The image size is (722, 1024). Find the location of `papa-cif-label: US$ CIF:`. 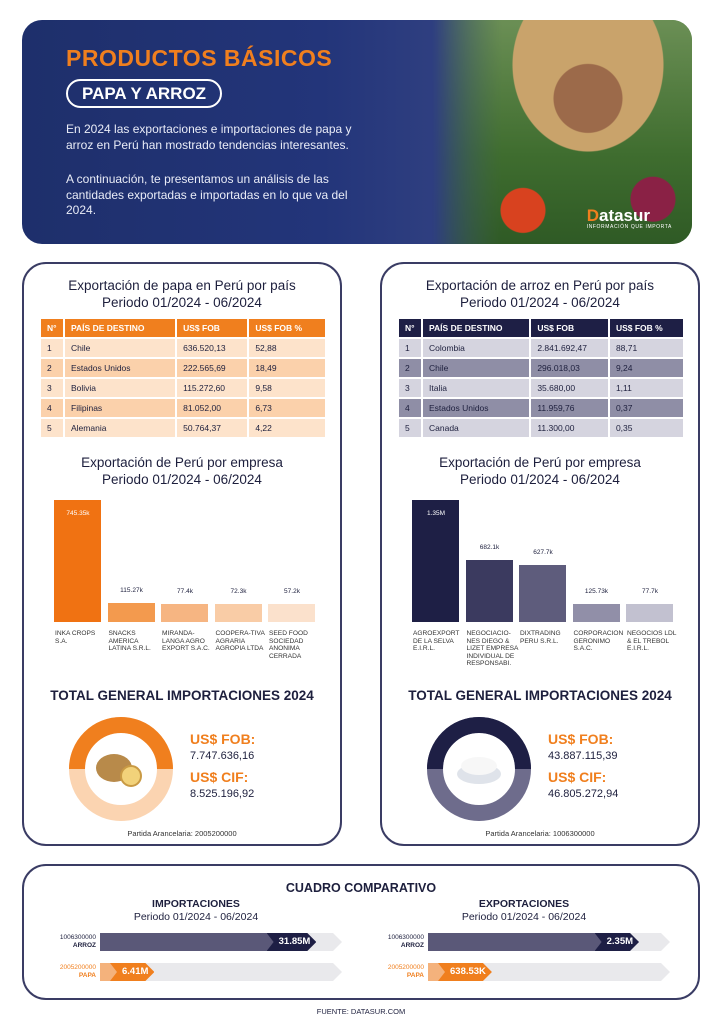

papa-cif-label: US$ CIF: is located at coordinates (219, 777).